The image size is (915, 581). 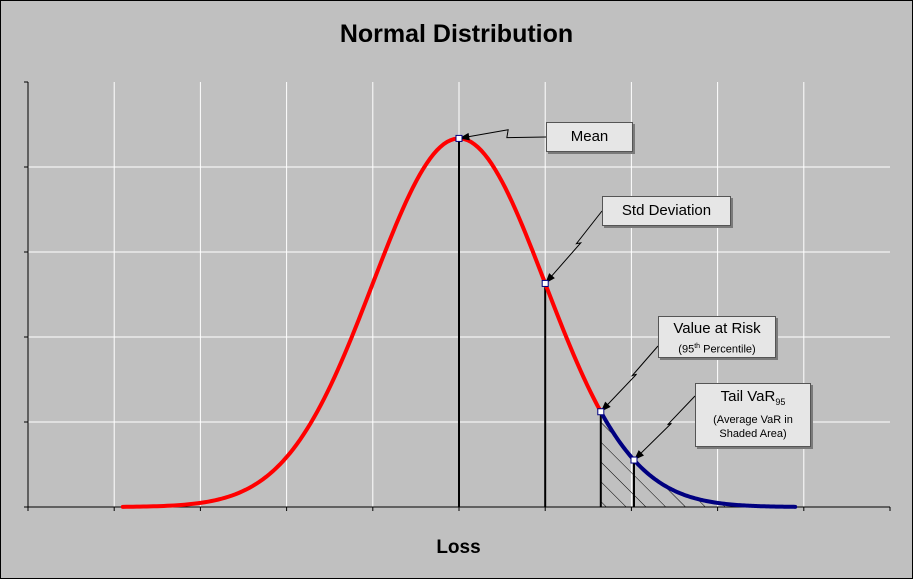 What do you see at coordinates (458, 547) in the screenshot?
I see `x-axis-label: Loss` at bounding box center [458, 547].